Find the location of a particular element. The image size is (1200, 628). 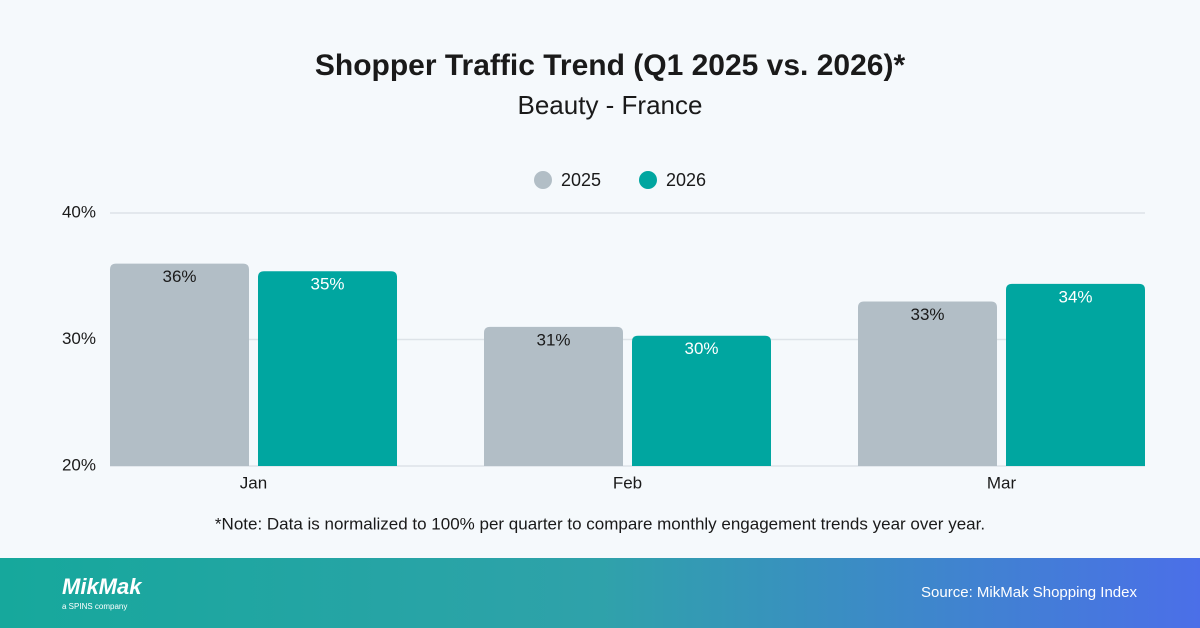

data-label: 36% is located at coordinates (179, 276).